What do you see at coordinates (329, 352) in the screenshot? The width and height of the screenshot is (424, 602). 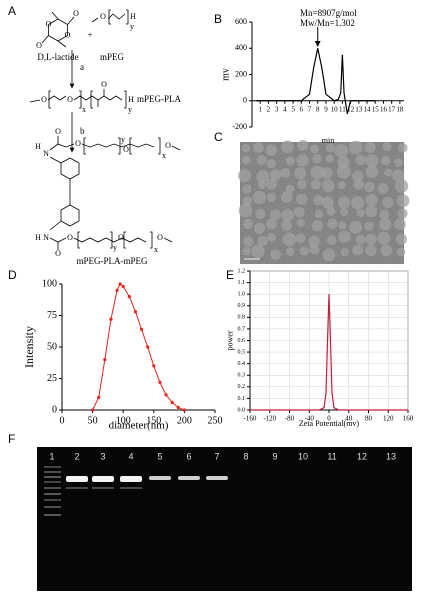 I see `data-line` at bounding box center [329, 352].